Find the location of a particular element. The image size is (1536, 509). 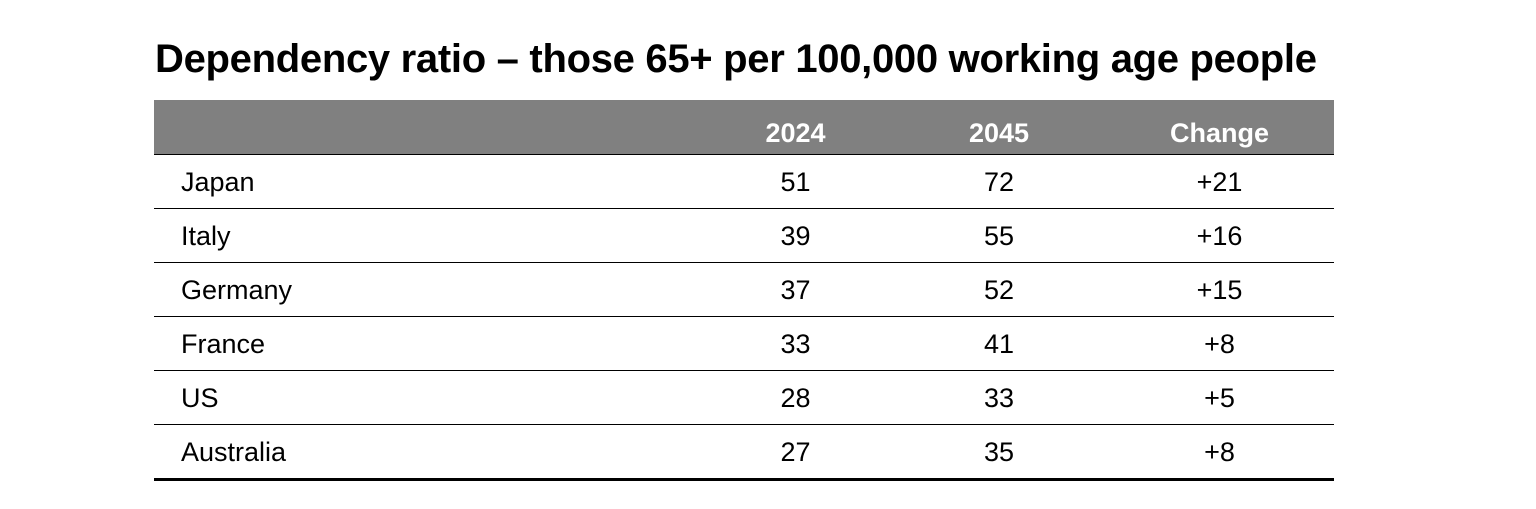

value-2045-cell: 55 is located at coordinates (999, 235).